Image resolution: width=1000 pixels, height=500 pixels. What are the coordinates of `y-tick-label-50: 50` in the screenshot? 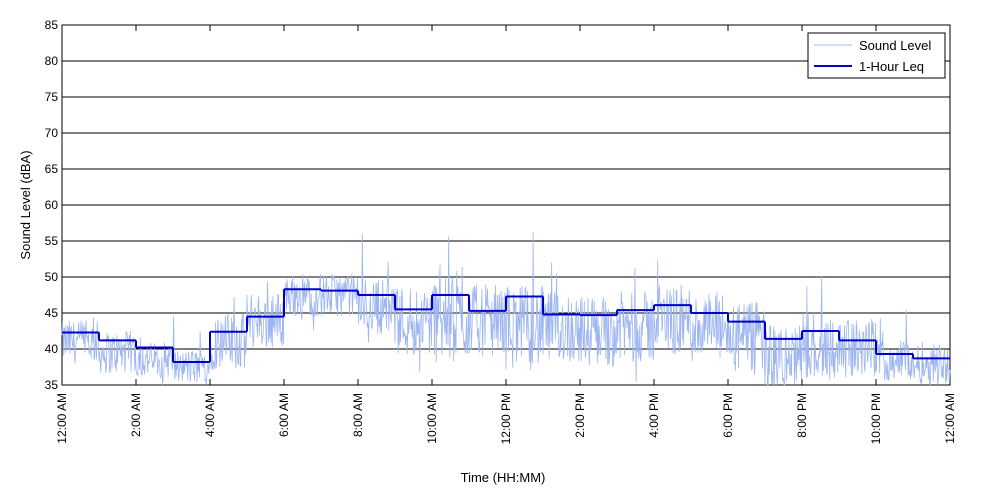 It's located at (52, 277).